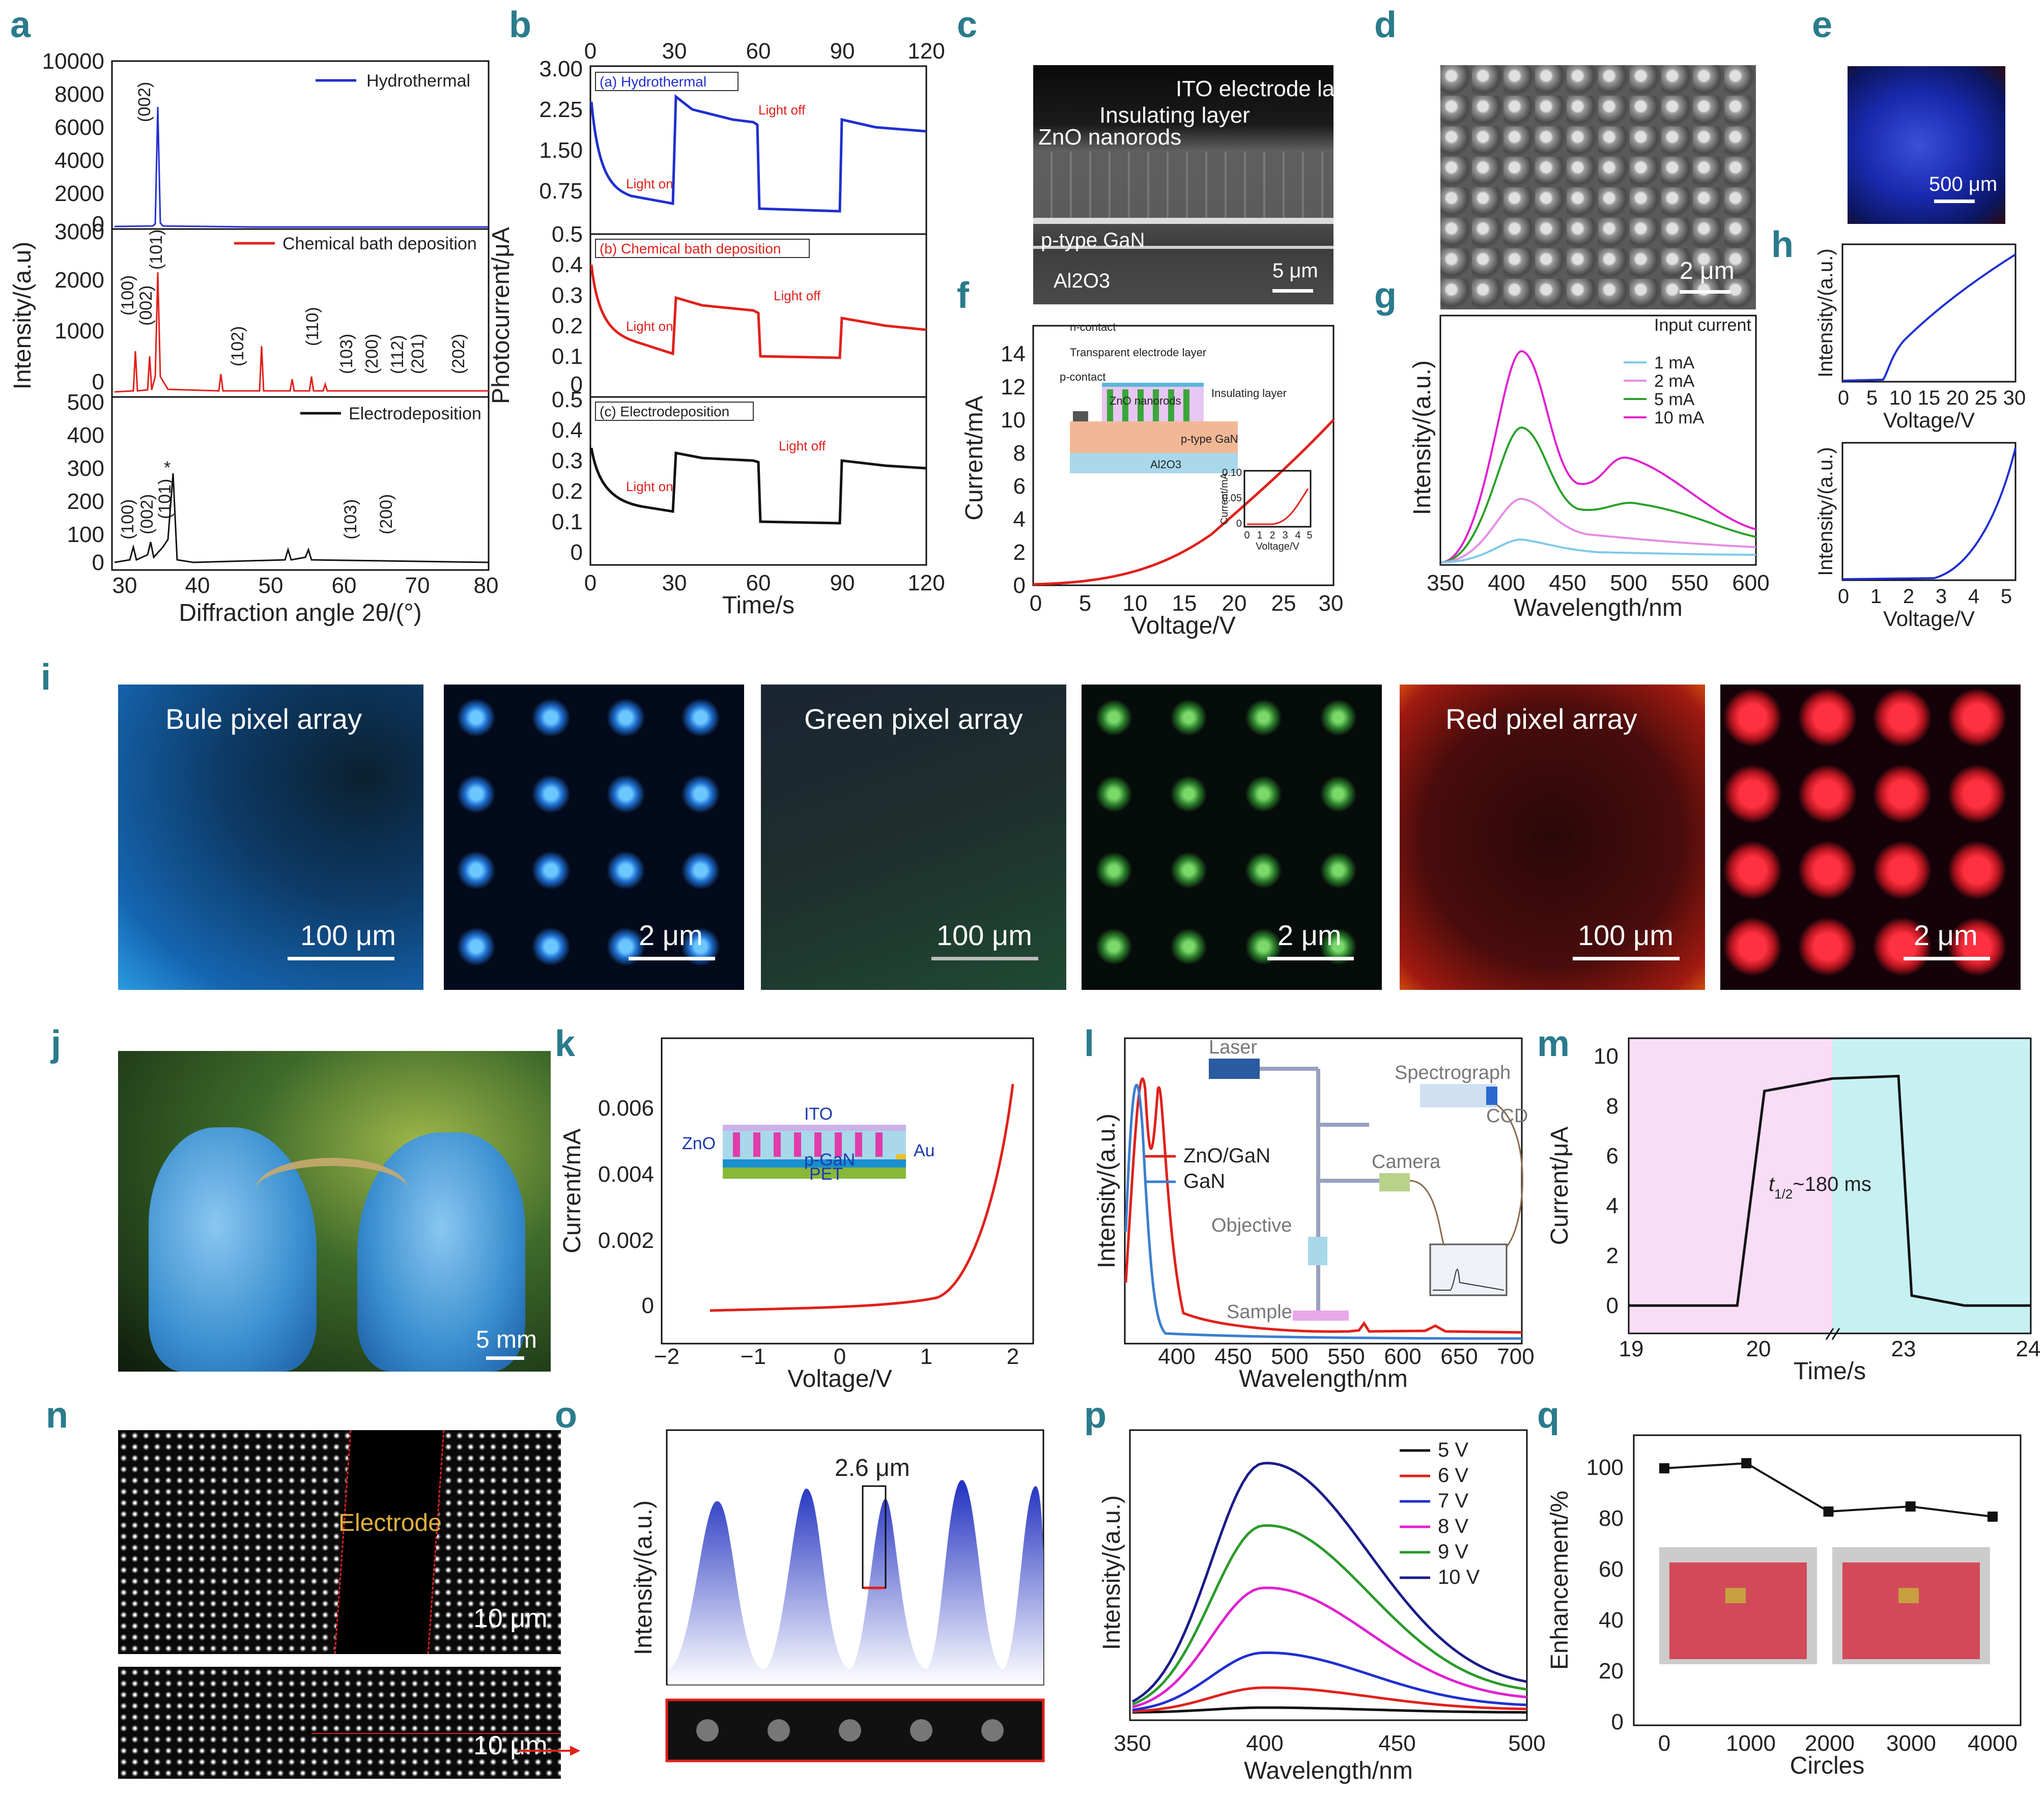  Describe the element at coordinates (1184, 503) in the screenshot. I see `f-iv-curve` at that location.